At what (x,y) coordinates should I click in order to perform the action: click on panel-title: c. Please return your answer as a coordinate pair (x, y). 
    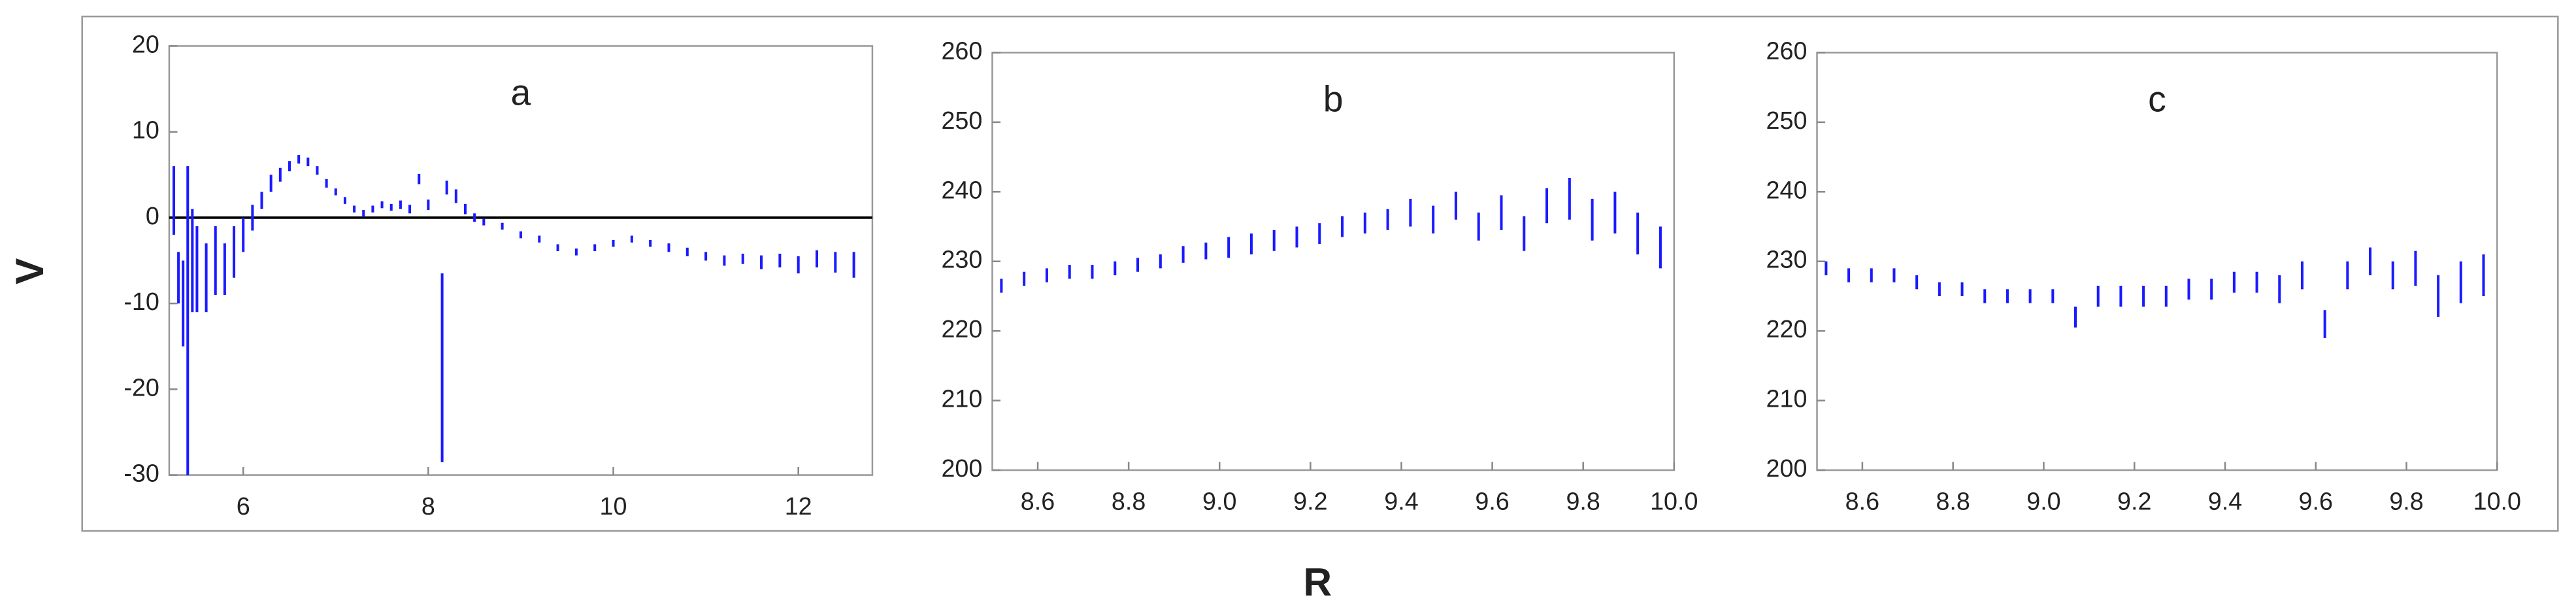
    Looking at the image, I should click on (2157, 98).